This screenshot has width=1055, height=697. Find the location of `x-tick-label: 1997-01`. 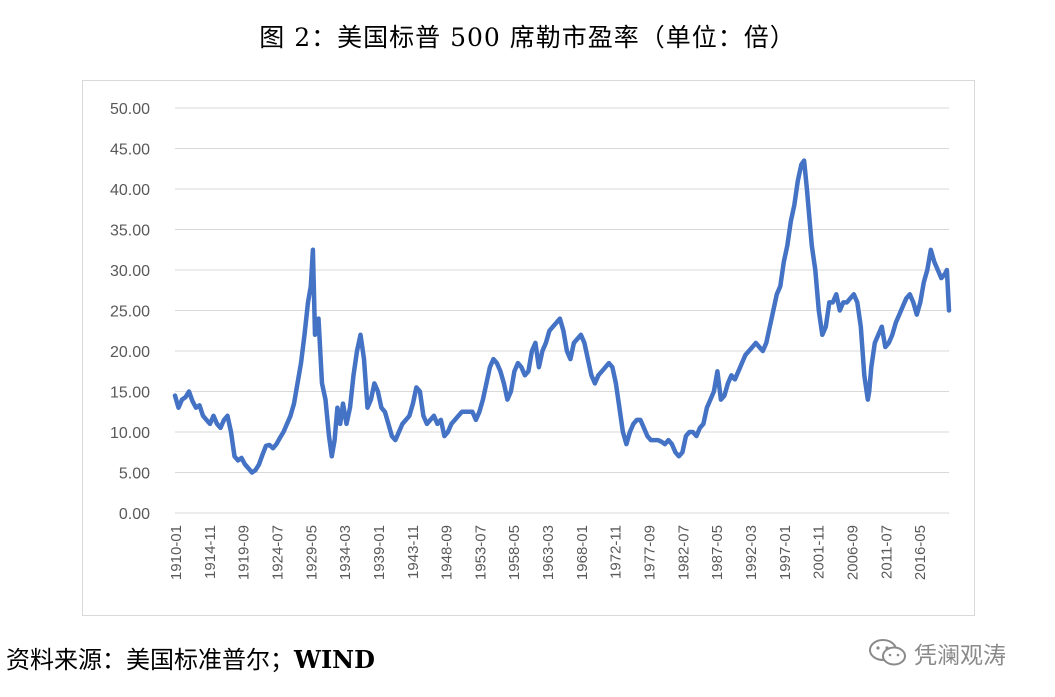

x-tick-label: 1997-01 is located at coordinates (785, 552).